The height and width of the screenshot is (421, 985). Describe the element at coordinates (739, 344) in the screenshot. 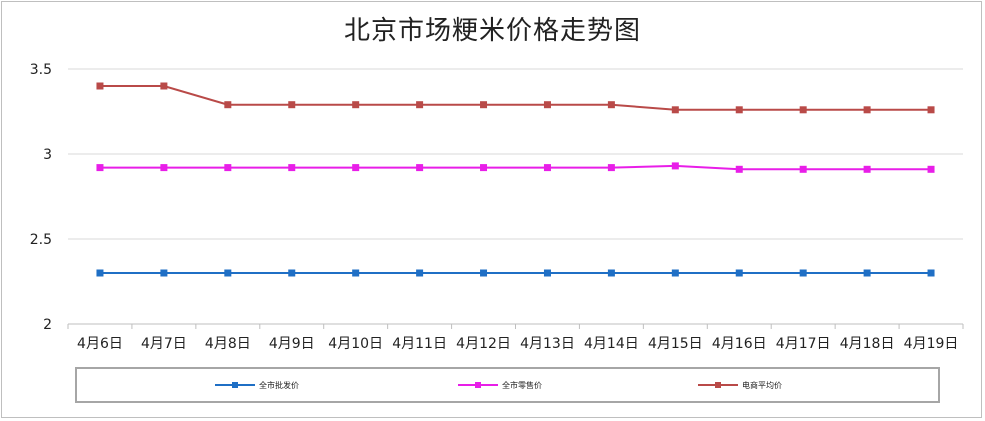

I see `x-tick-label: 4月16日` at that location.